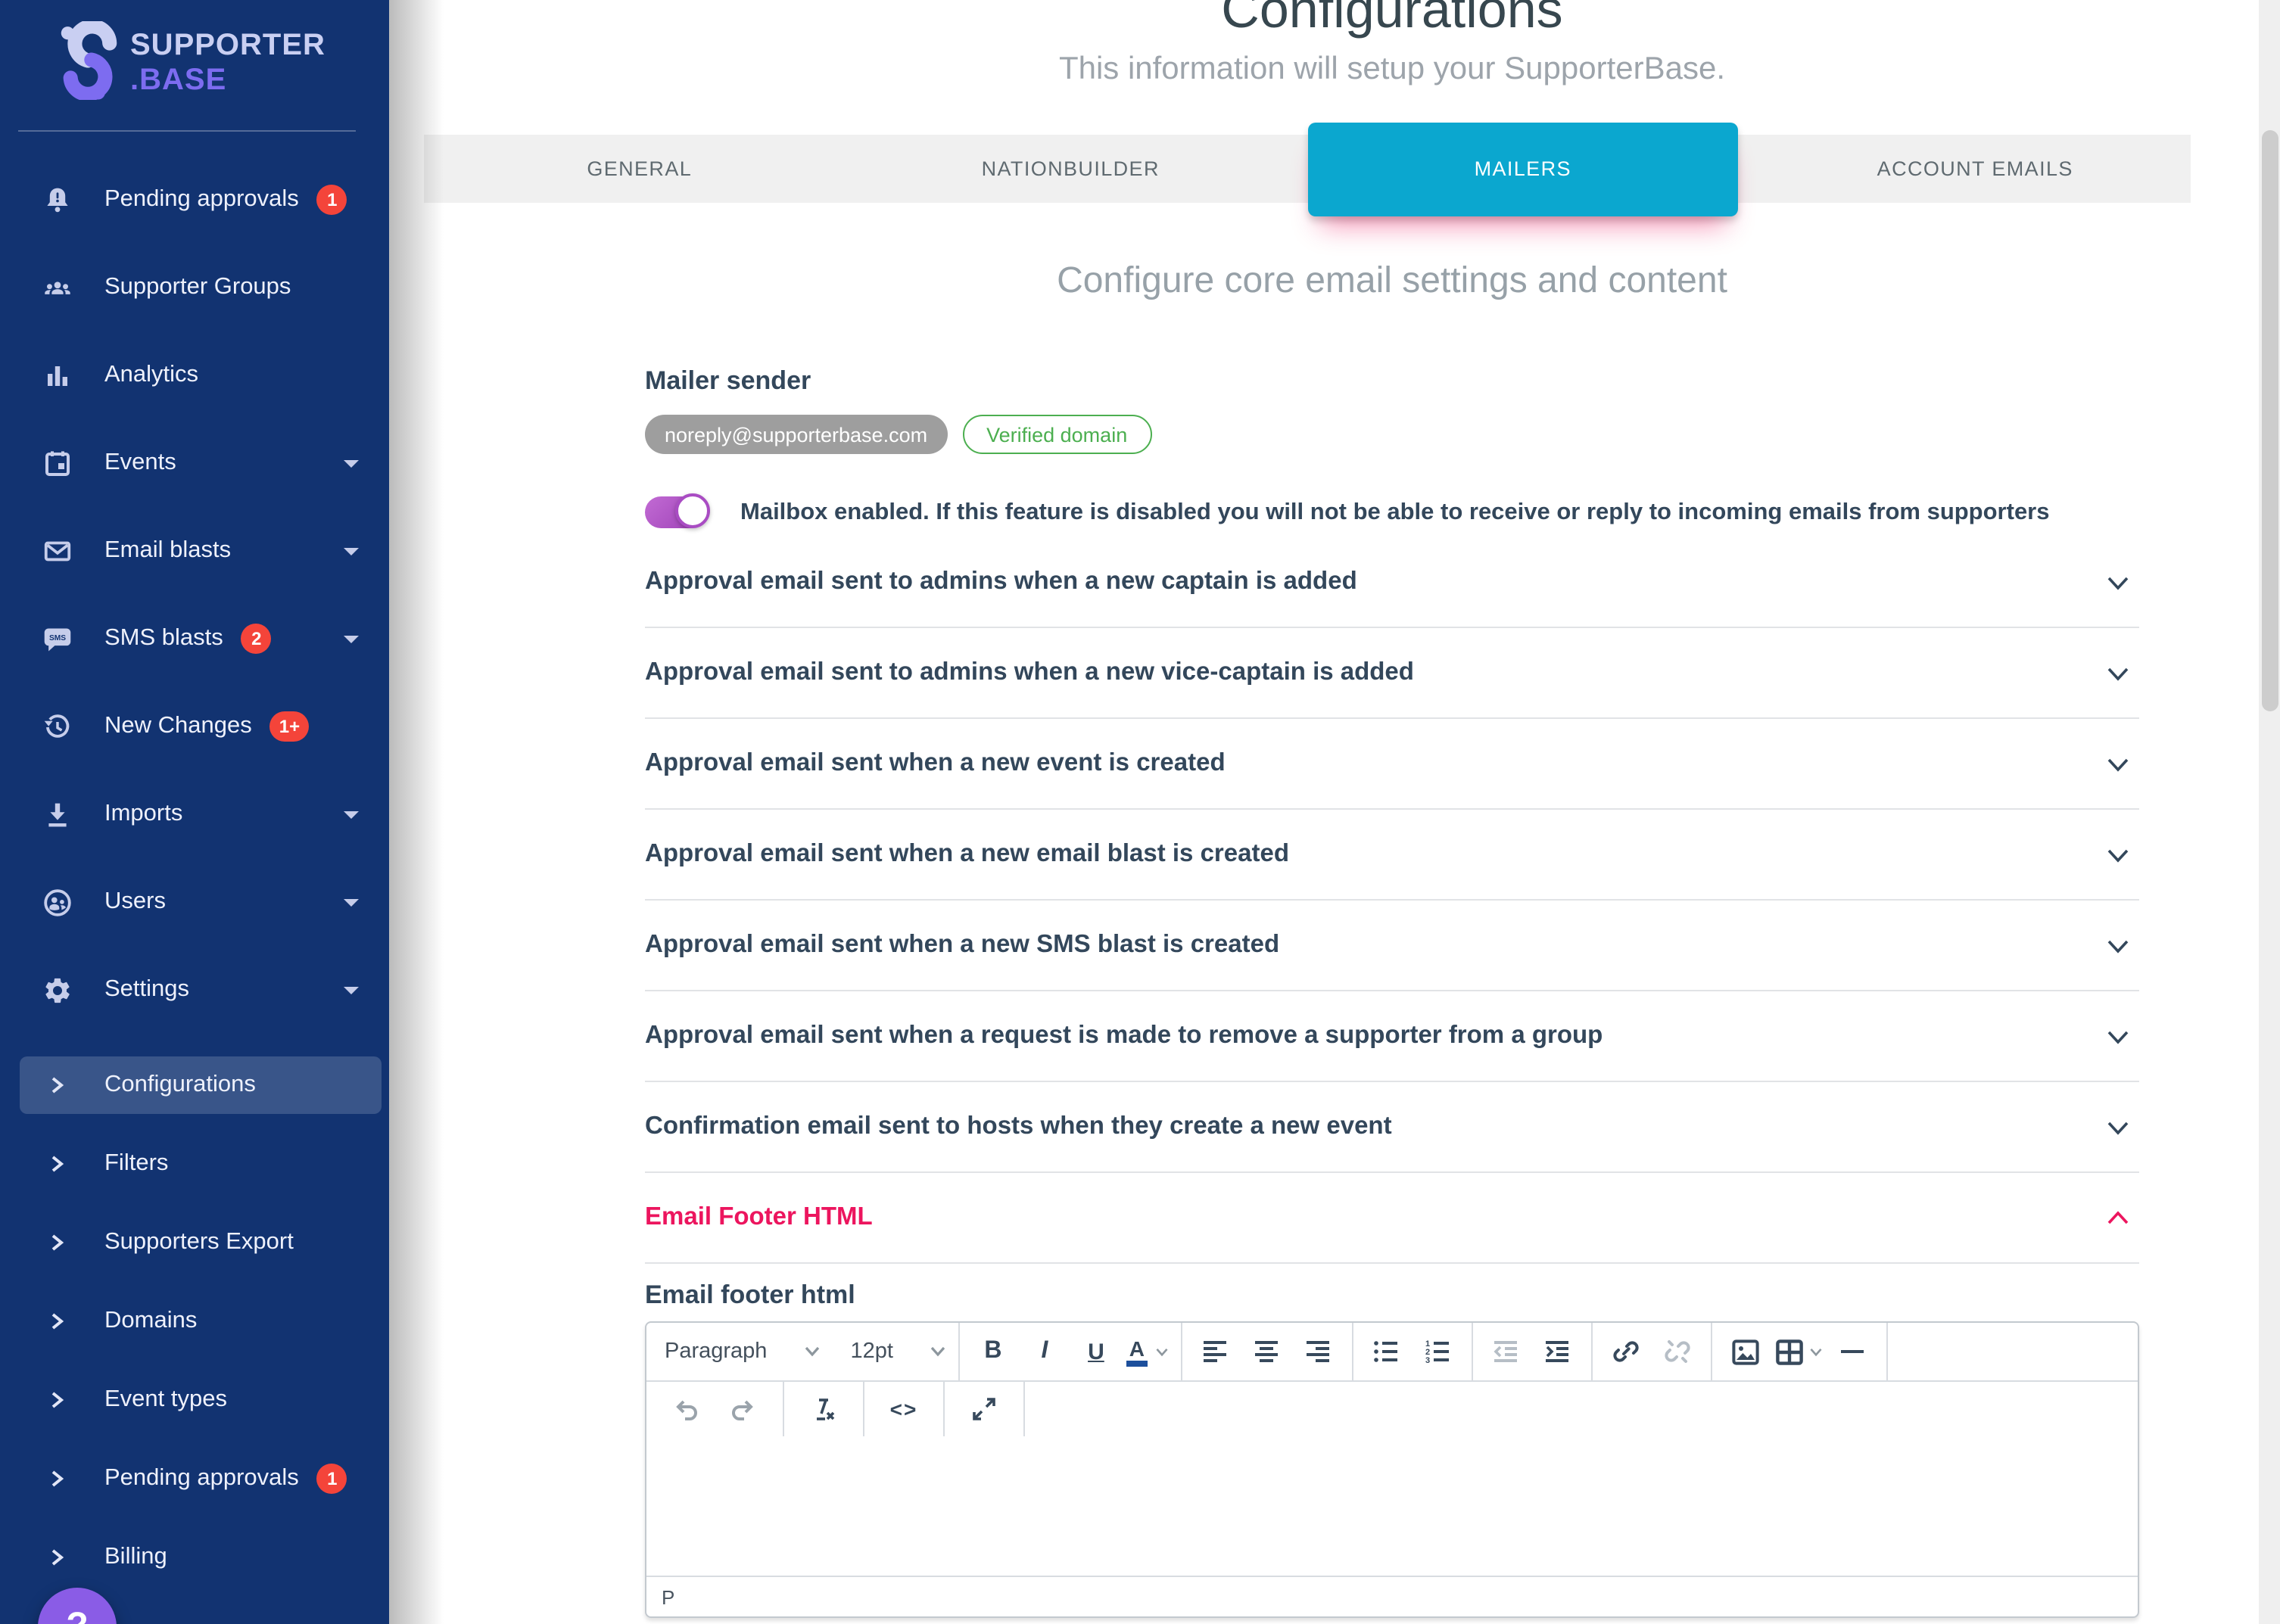  I want to click on align-right-button, so click(1318, 1351).